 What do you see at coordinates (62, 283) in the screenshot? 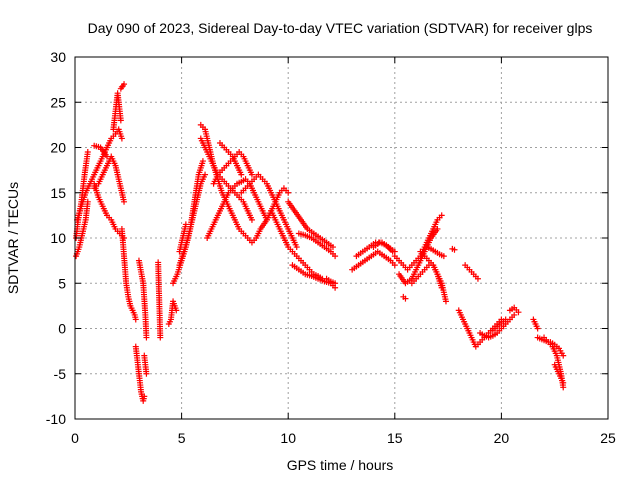
I see `y-tick-label: 5` at bounding box center [62, 283].